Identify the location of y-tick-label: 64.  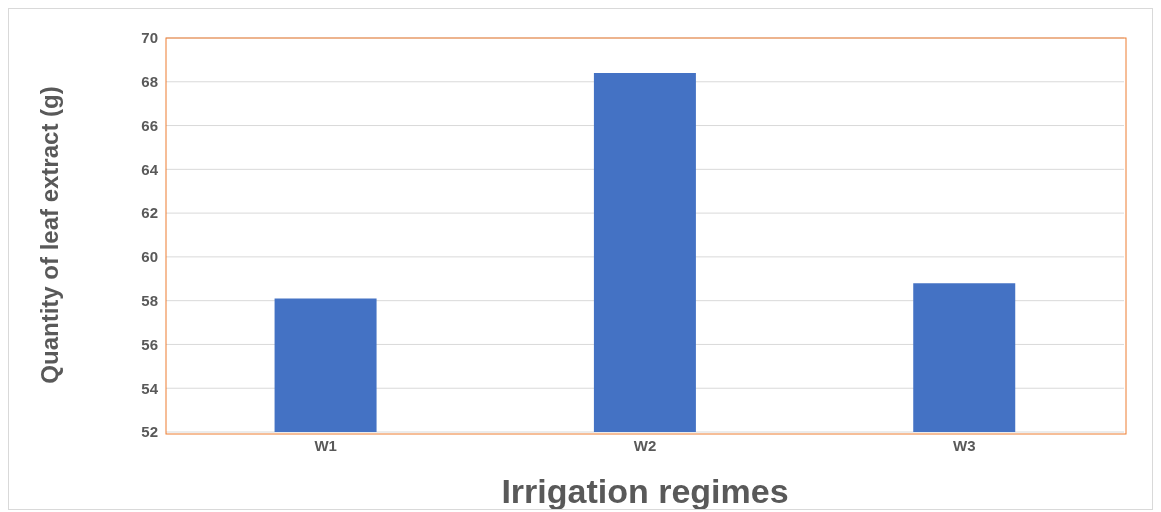
(150, 169).